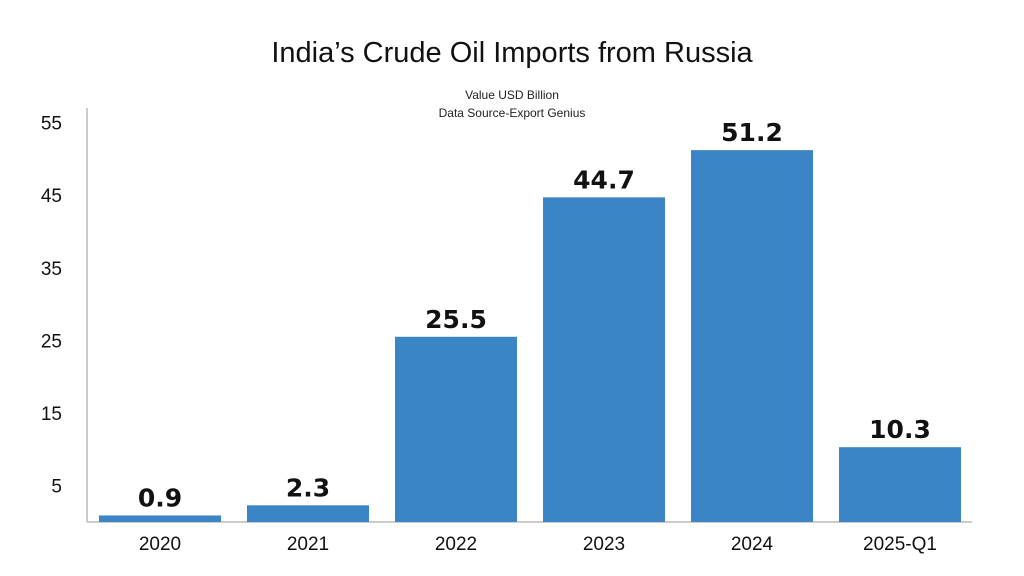 The width and height of the screenshot is (1024, 576). What do you see at coordinates (456, 544) in the screenshot?
I see `x-tick-label: 2022` at bounding box center [456, 544].